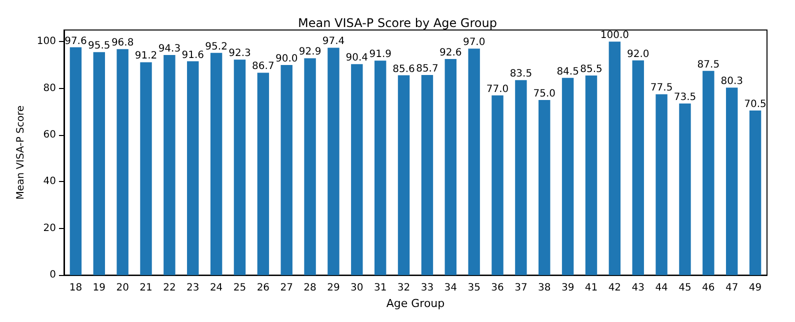 The image size is (795, 322). I want to click on data-label: 94.3, so click(169, 48).